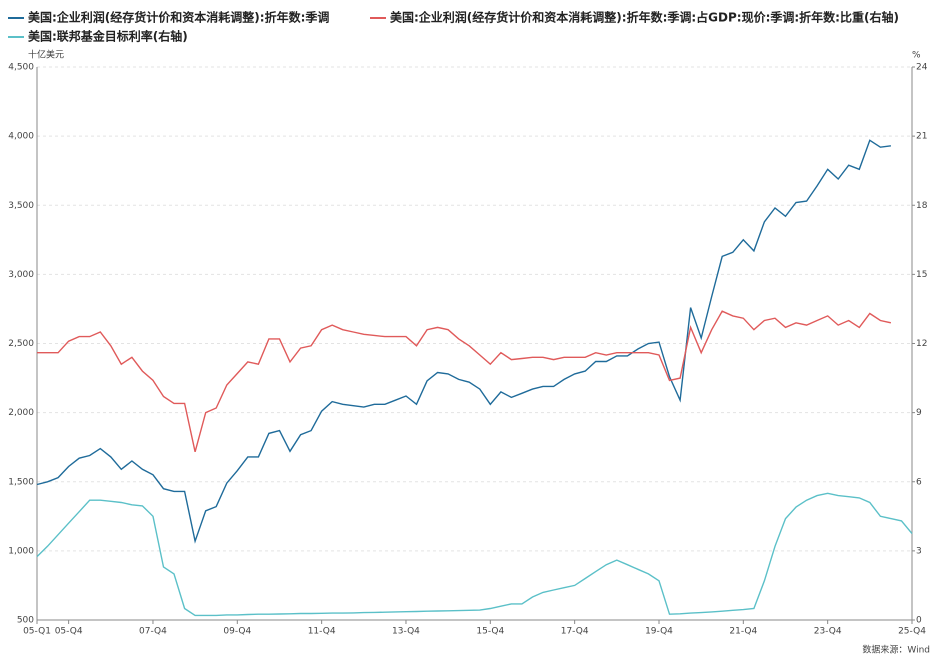 The width and height of the screenshot is (947, 663). I want to click on x-tick-label: 17-Q4, so click(575, 632).